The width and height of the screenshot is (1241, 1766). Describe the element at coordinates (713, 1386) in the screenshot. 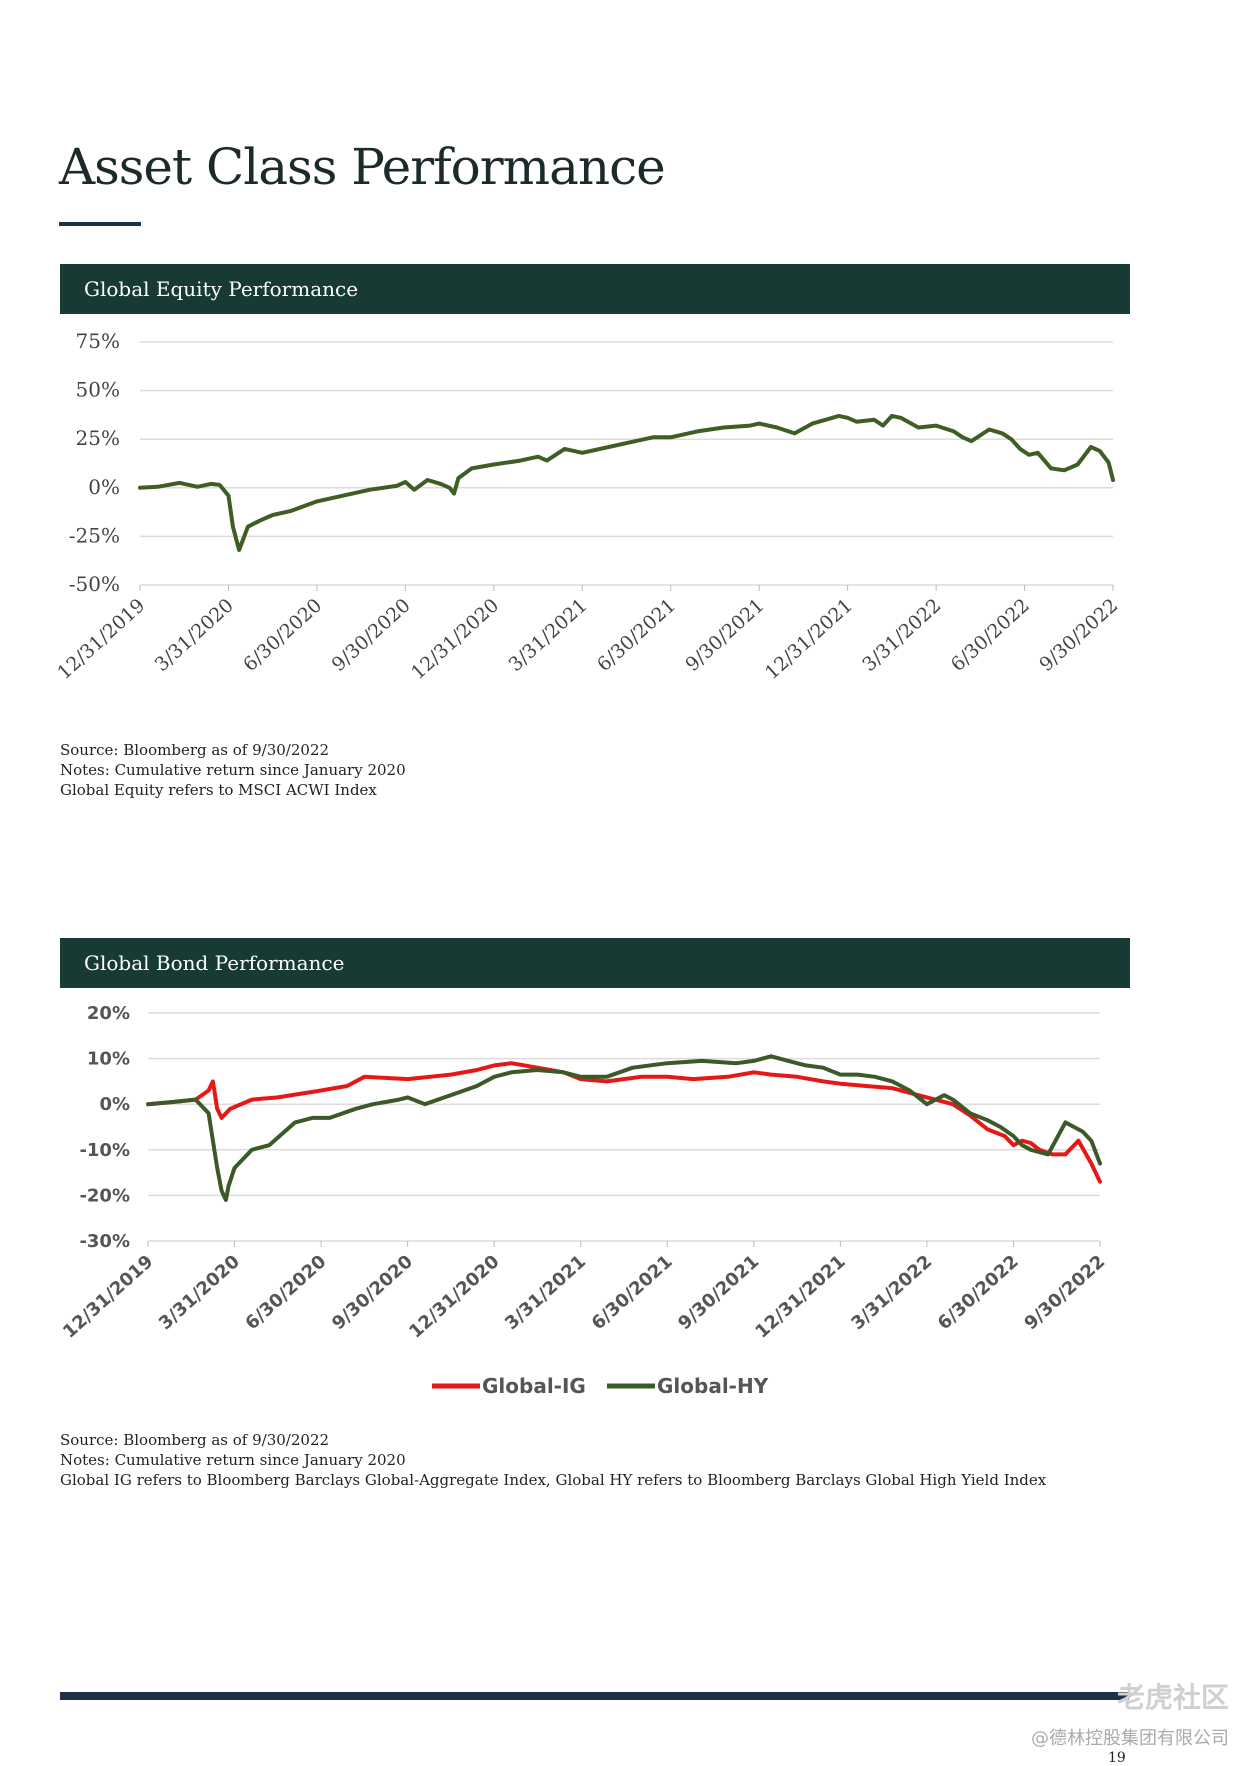

I see `legend-label-global-hy: Global-HY` at that location.